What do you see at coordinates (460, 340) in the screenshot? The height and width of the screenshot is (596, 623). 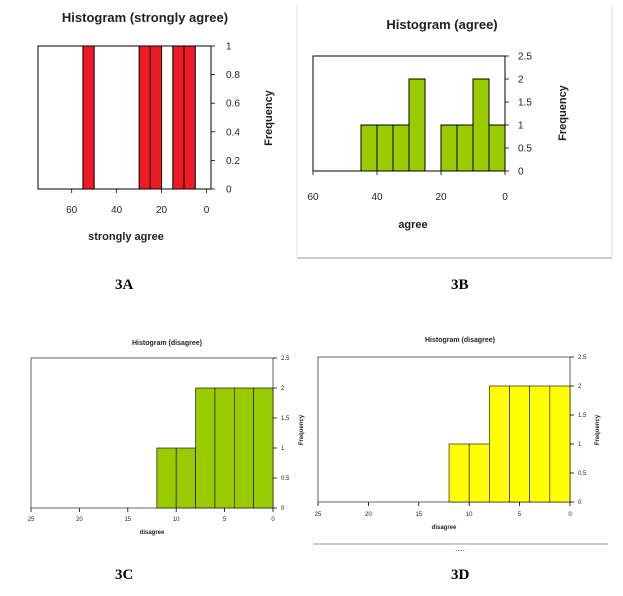 I see `chart-title-3d: Histogram (disagree)` at bounding box center [460, 340].